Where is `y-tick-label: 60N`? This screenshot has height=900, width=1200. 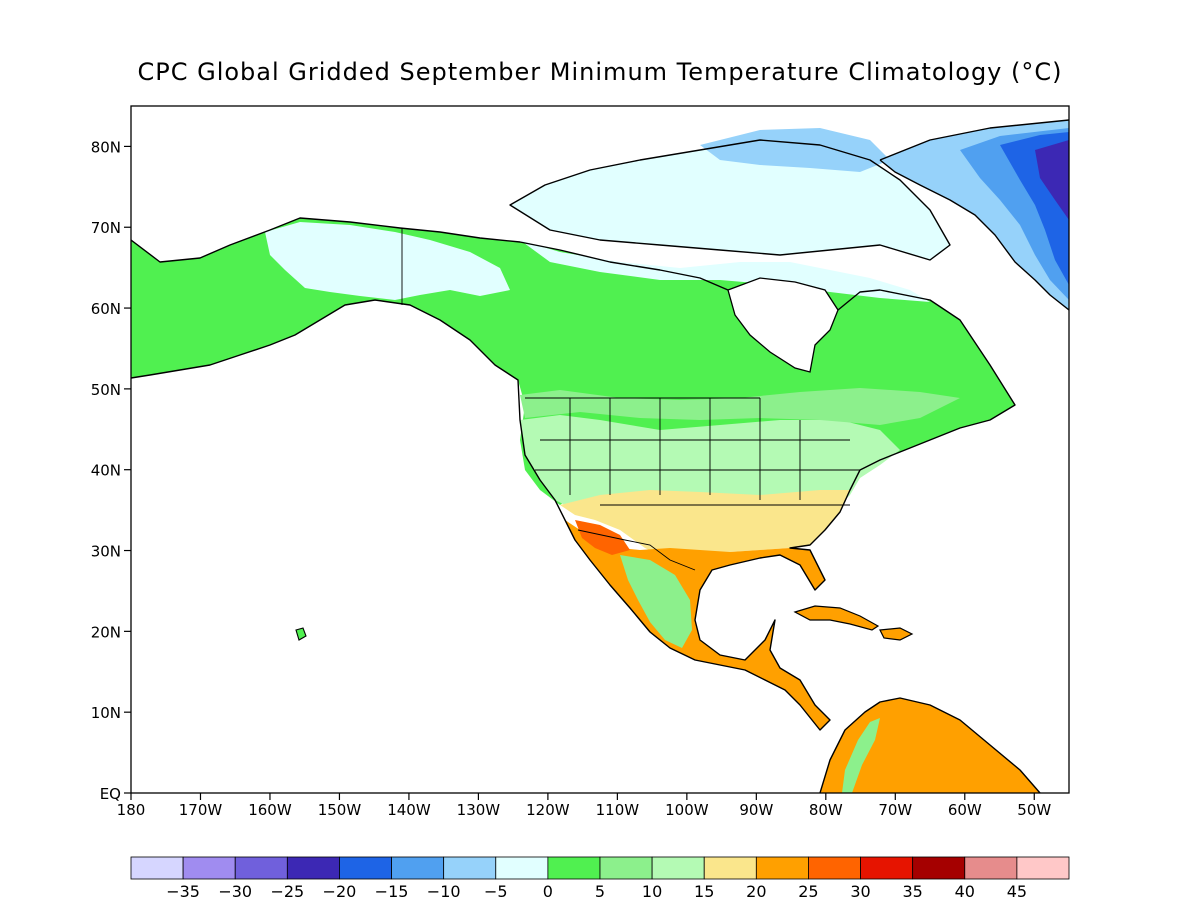
y-tick-label: 60N is located at coordinates (106, 309).